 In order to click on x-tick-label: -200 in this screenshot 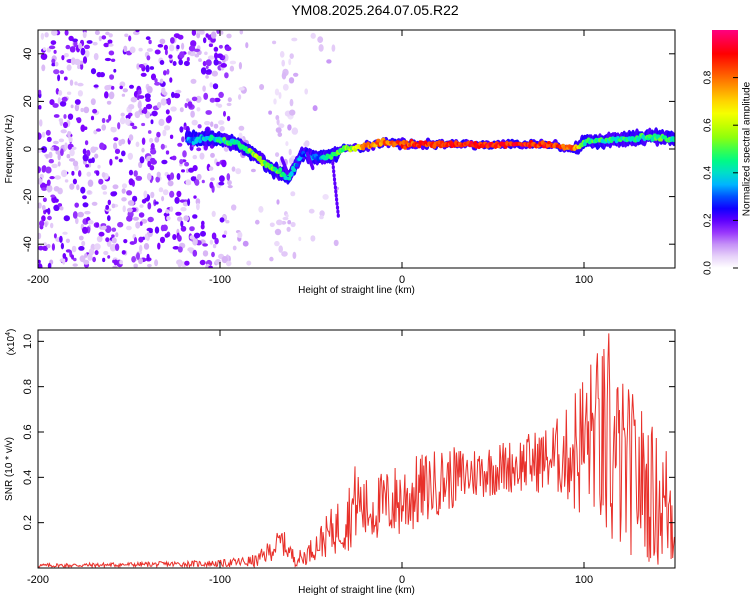, I will do `click(38, 580)`.